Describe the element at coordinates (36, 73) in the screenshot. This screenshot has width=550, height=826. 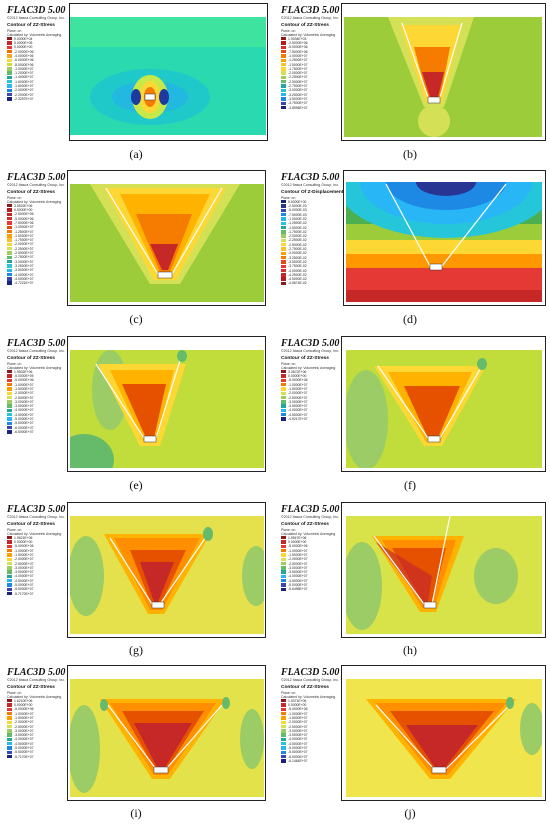
I see `legend-row: -1.2000E+07` at that location.